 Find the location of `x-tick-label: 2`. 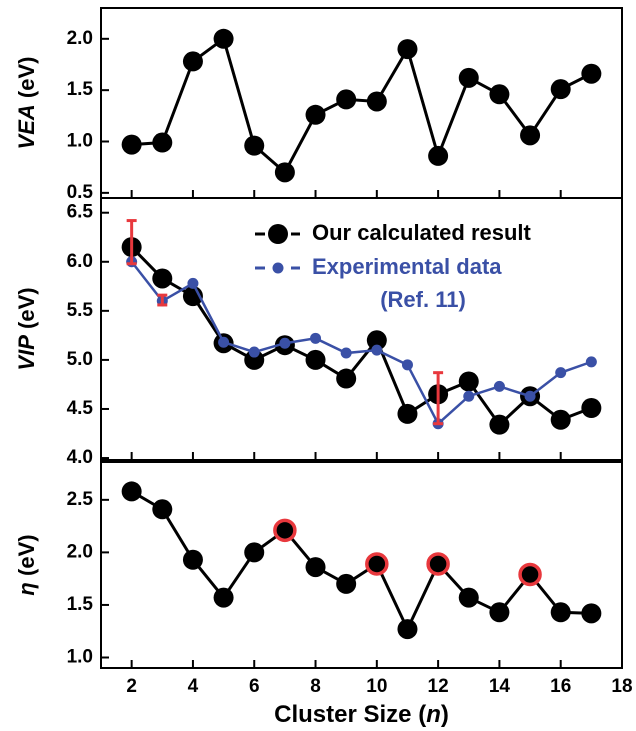

x-tick-label: 2 is located at coordinates (131, 686).